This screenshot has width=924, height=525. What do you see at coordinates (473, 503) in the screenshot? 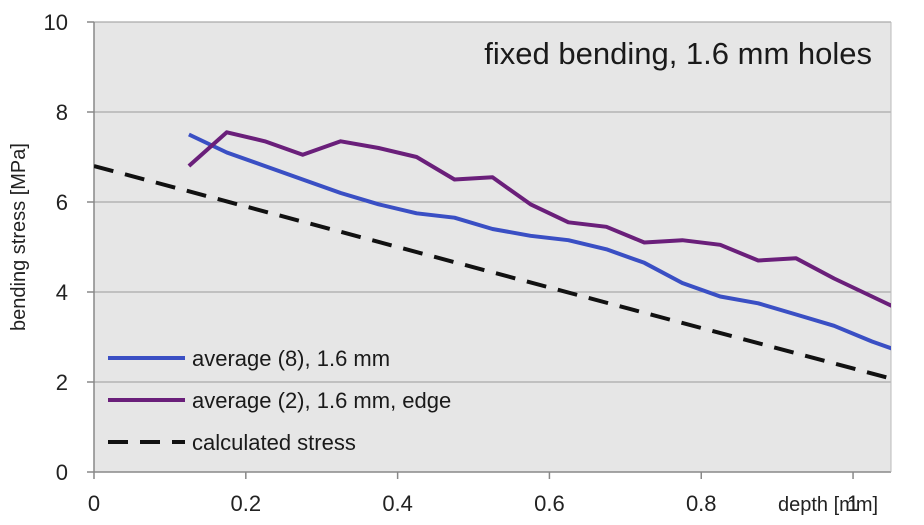
I see `x-tick-labels: 0 0.2 0.4 0.6 0.8 1` at bounding box center [473, 503].